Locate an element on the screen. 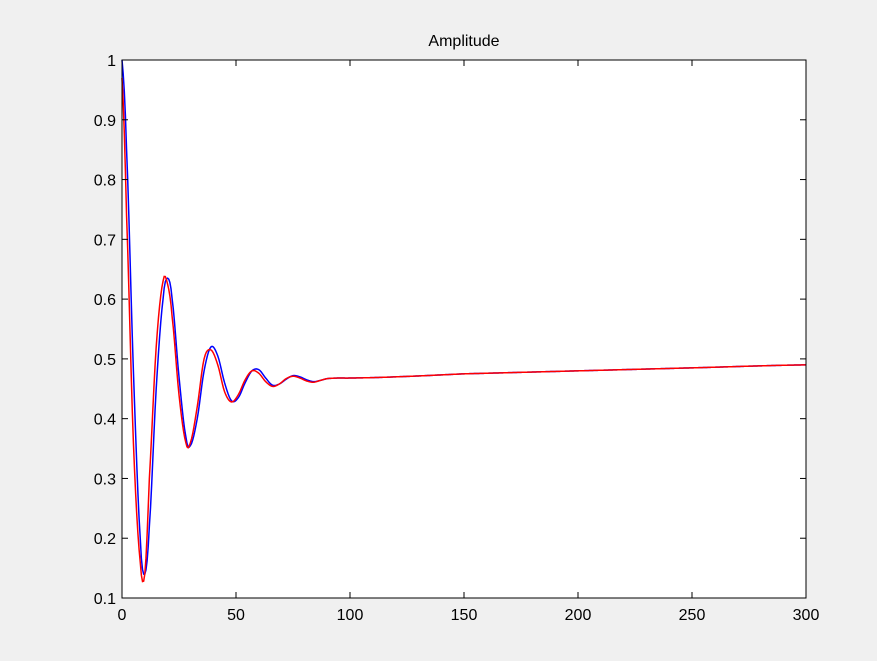 The width and height of the screenshot is (877, 661). x-tick-label: 0 is located at coordinates (122, 615).